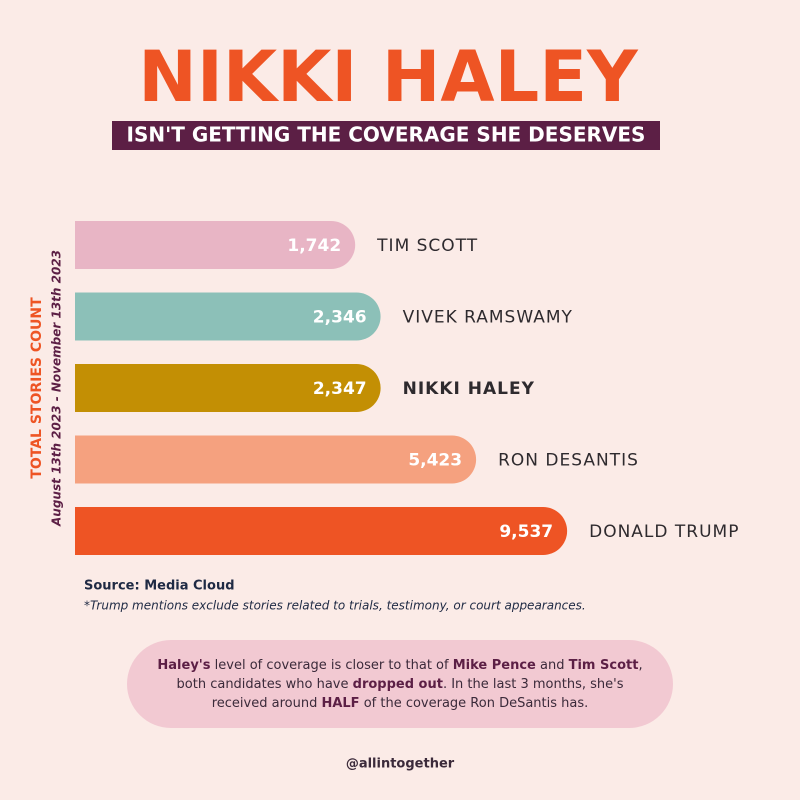 The height and width of the screenshot is (800, 800). I want to click on value-label: 2,347, so click(340, 389).